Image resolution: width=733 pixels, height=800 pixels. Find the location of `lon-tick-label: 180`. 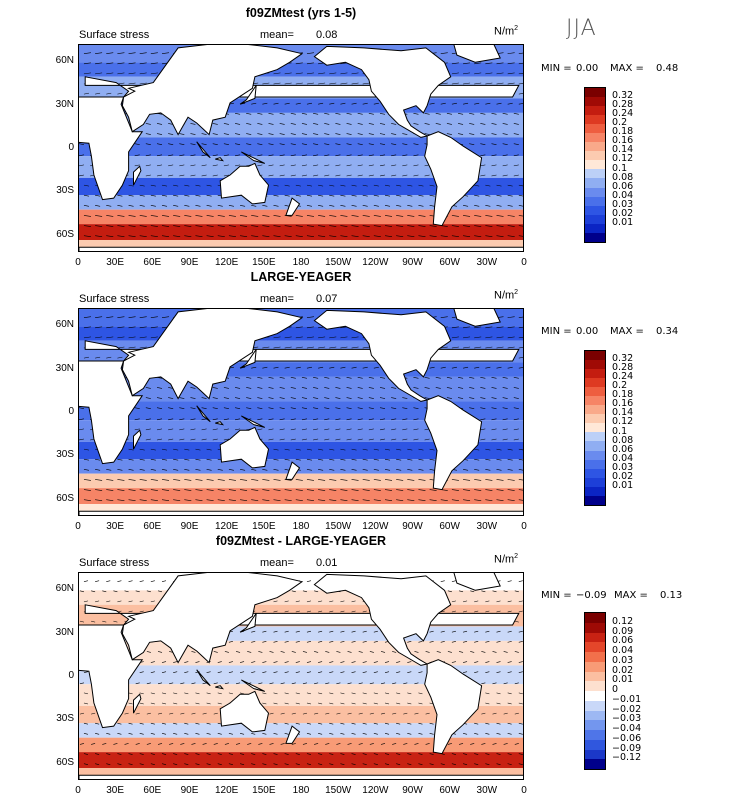

lon-tick-label: 180 is located at coordinates (301, 526).